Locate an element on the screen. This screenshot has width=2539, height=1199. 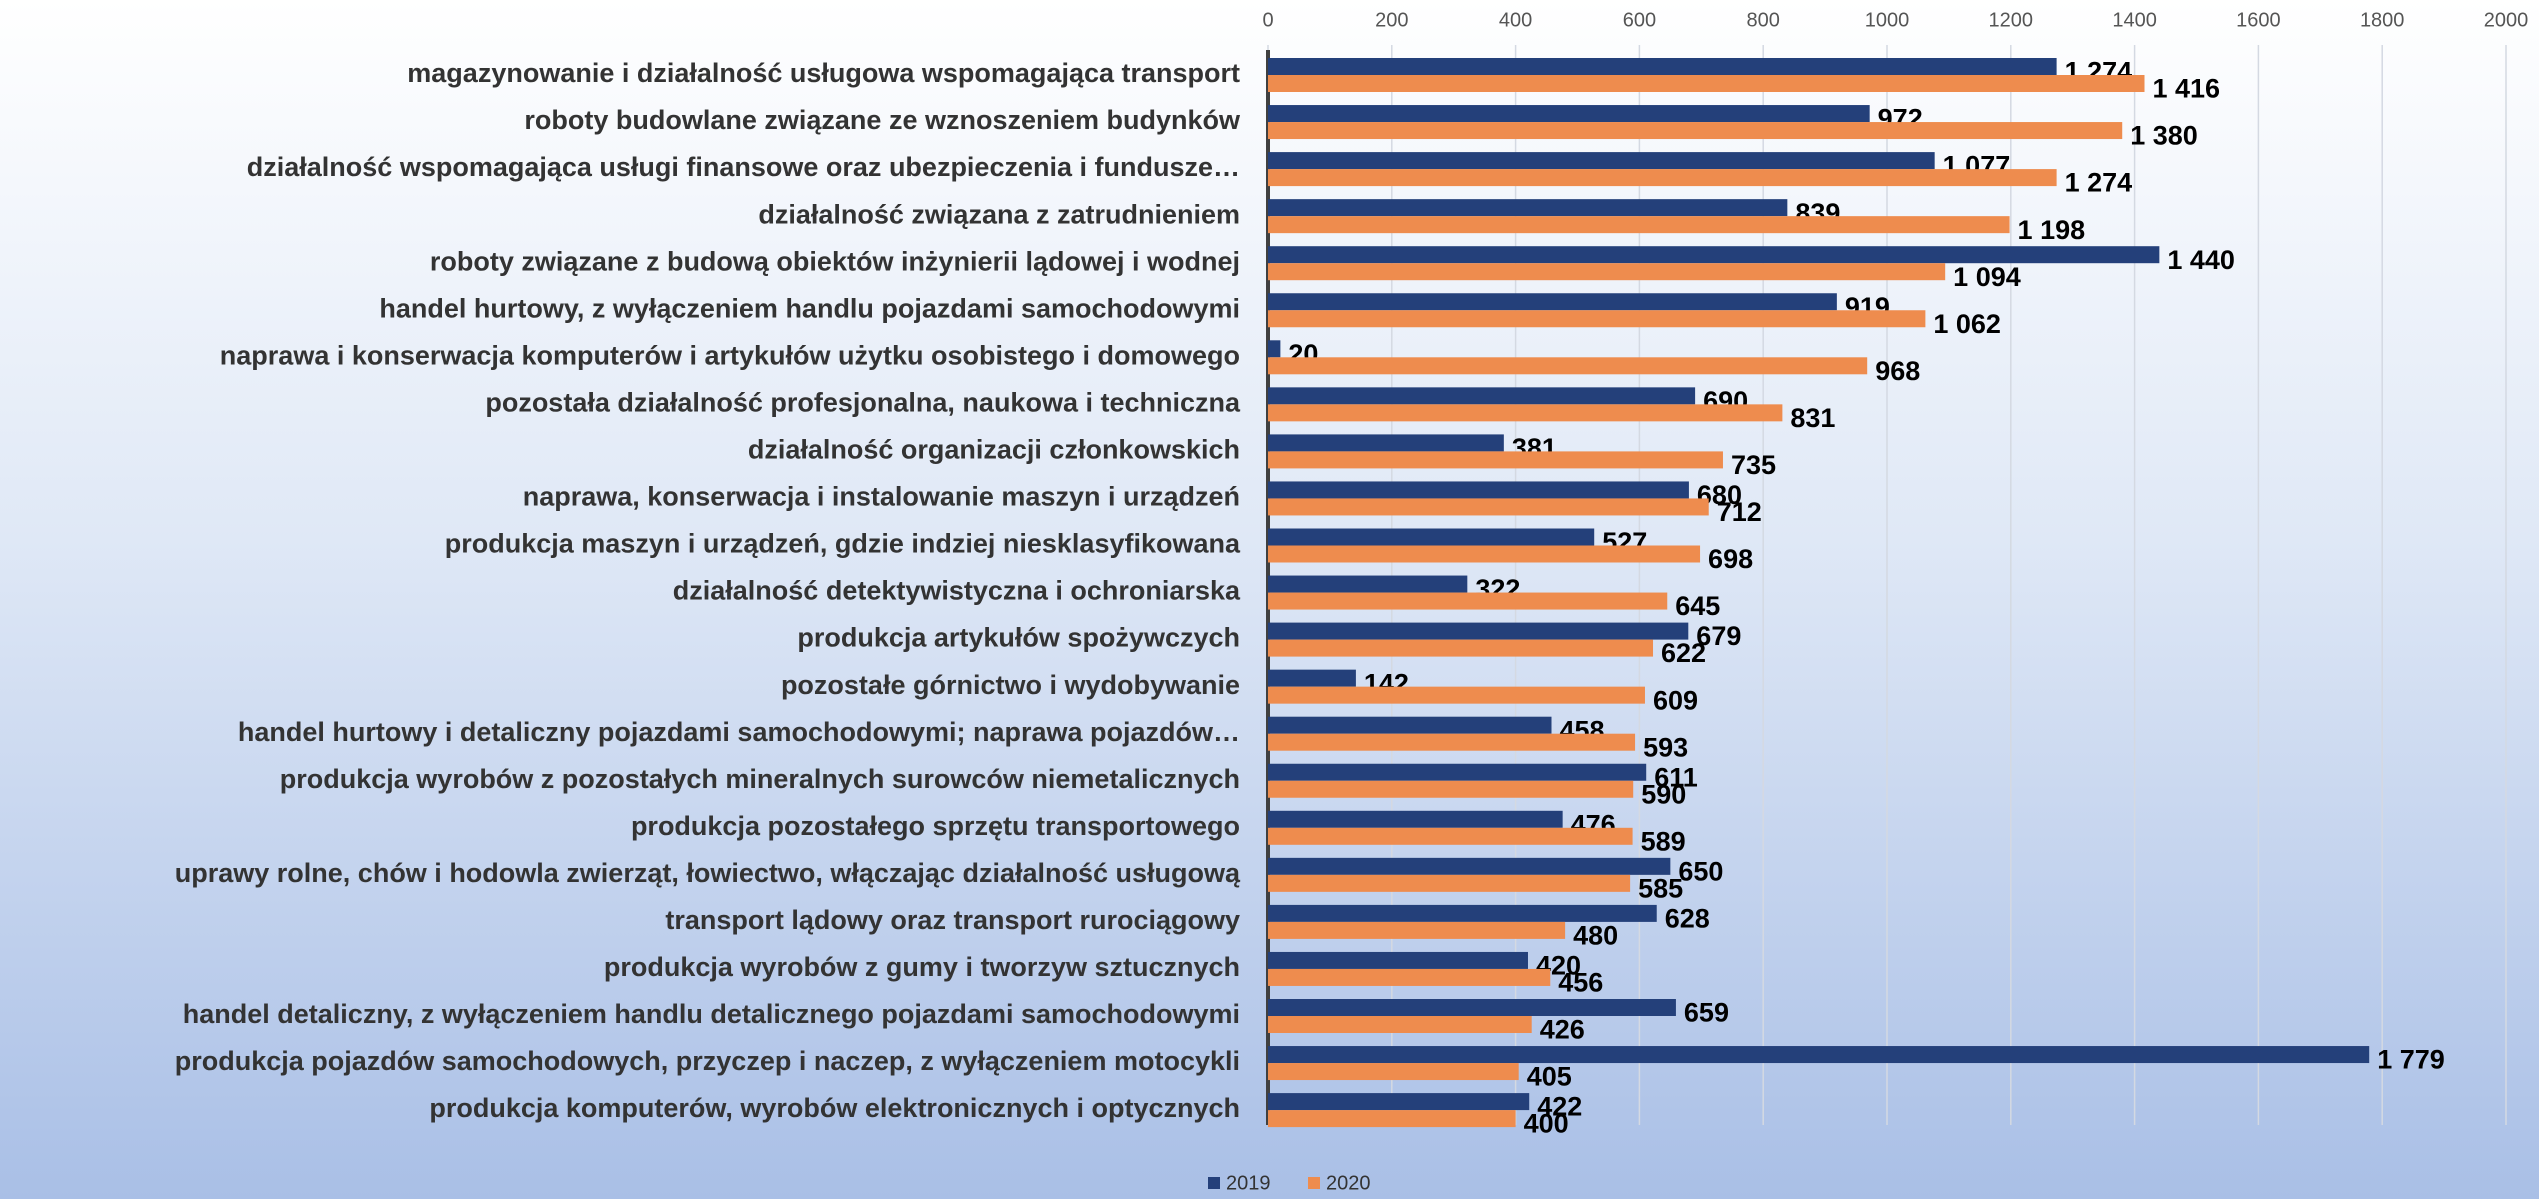
value-label: 698 is located at coordinates (1730, 559).